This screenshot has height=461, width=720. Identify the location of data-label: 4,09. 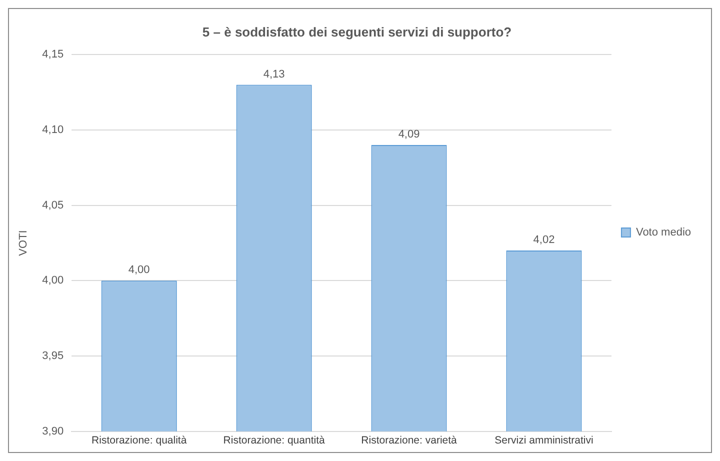
(409, 134).